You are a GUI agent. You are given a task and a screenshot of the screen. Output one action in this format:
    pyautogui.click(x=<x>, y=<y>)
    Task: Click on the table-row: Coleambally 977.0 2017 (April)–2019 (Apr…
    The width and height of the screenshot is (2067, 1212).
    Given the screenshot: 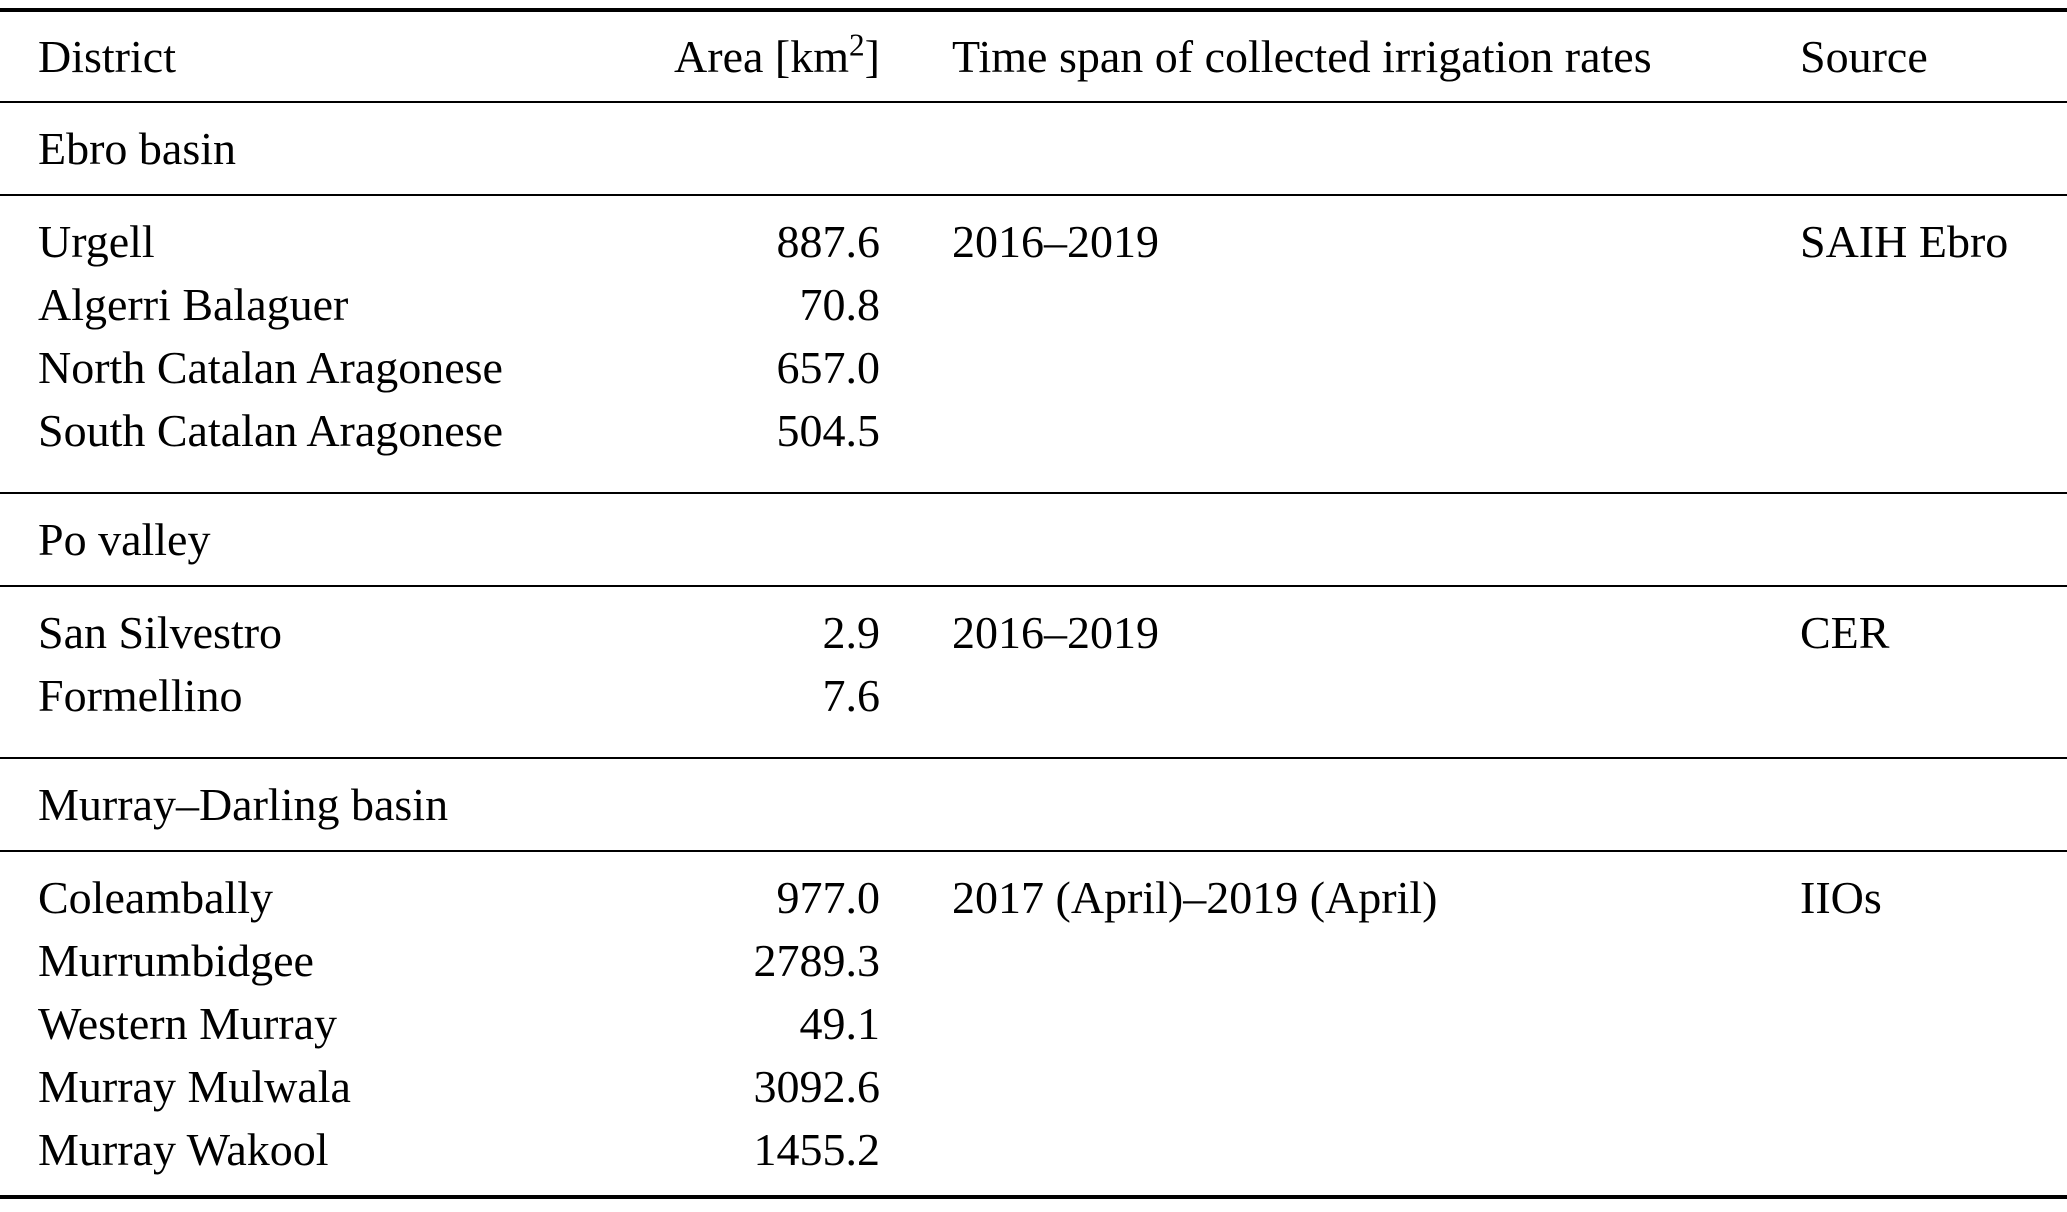 What is the action you would take?
    pyautogui.click(x=1033, y=890)
    